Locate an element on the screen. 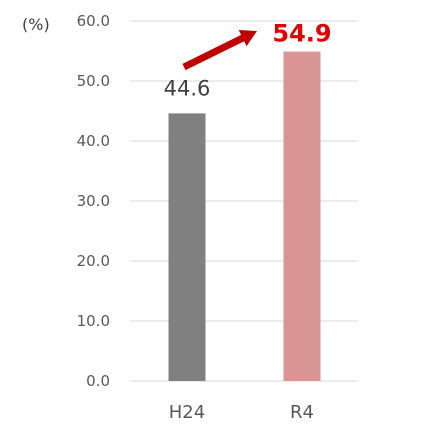  data-label-R4: 54.9 is located at coordinates (301, 34).